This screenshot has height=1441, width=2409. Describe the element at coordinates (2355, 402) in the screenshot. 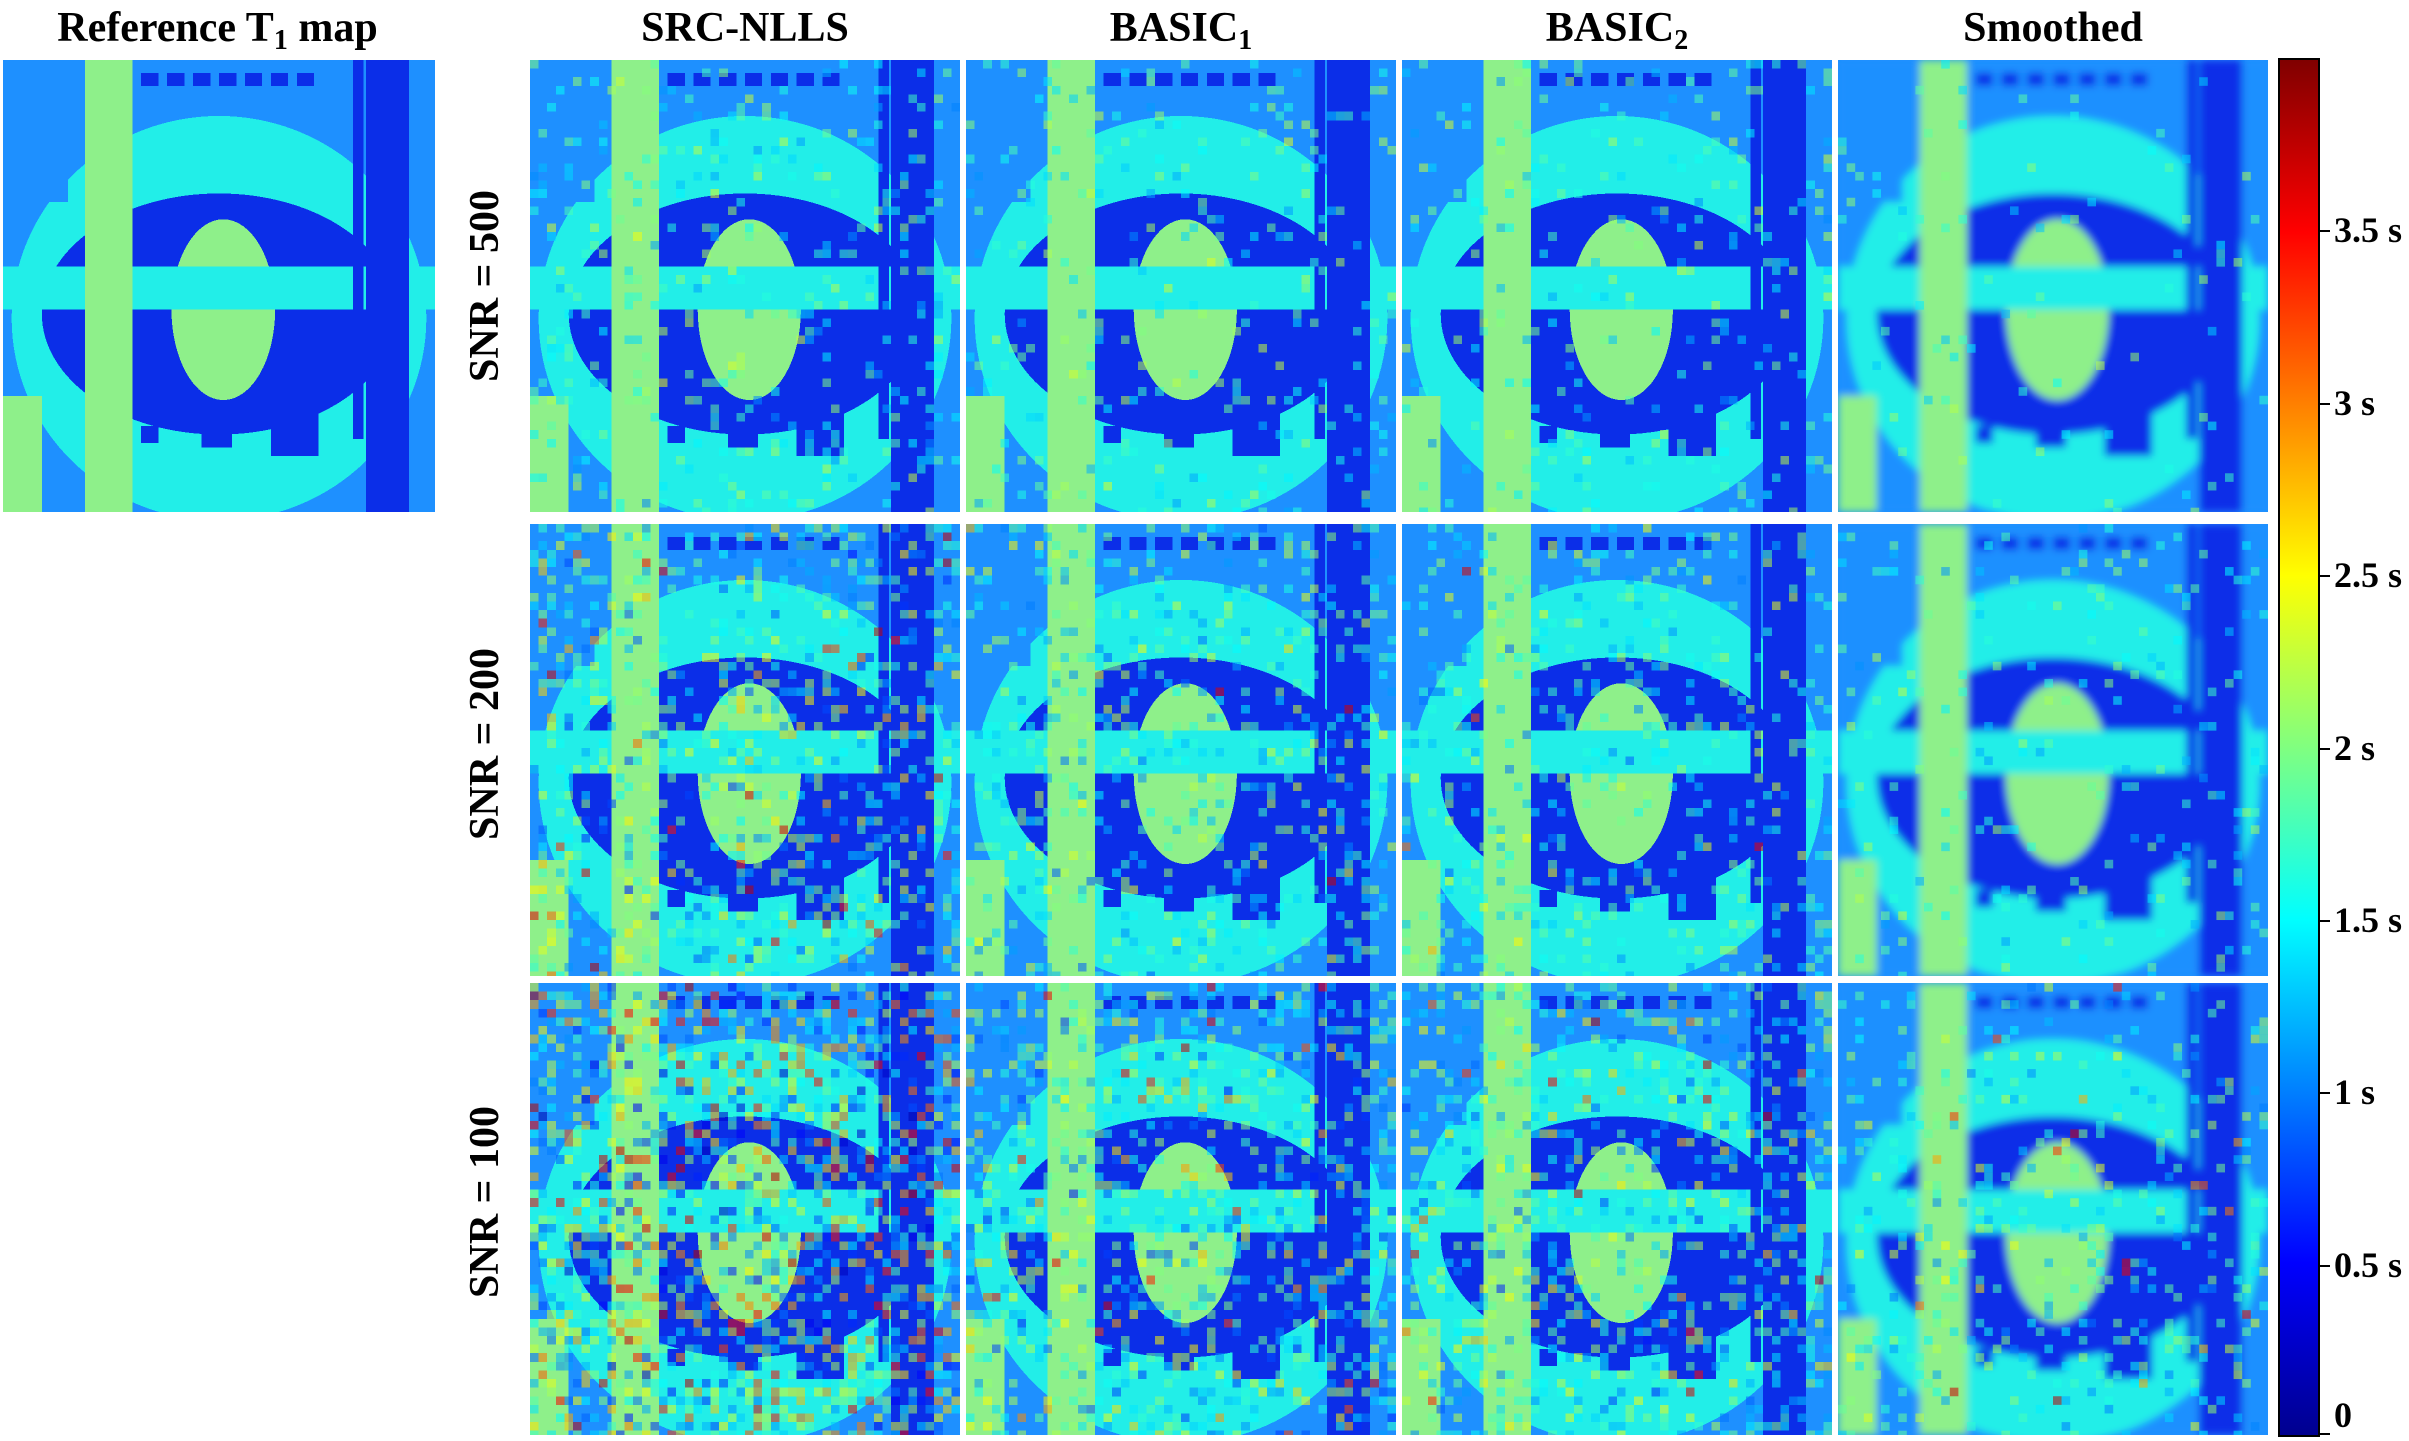

I see `colorbar-tick-label: 3 s` at that location.